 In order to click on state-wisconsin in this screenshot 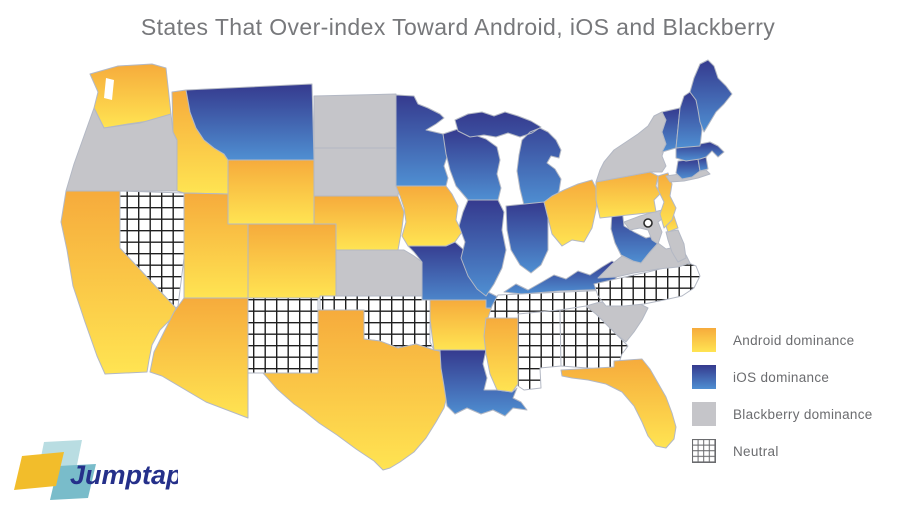, I will do `click(472, 164)`.